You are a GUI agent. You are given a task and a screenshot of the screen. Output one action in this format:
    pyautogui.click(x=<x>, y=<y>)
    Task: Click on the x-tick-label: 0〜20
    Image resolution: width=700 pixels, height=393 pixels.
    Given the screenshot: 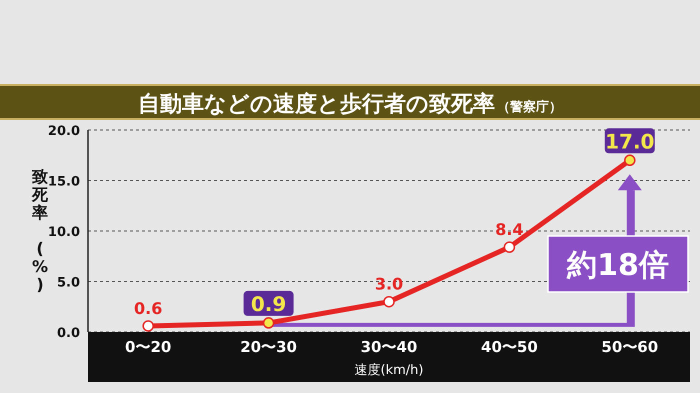 What is the action you would take?
    pyautogui.click(x=148, y=347)
    